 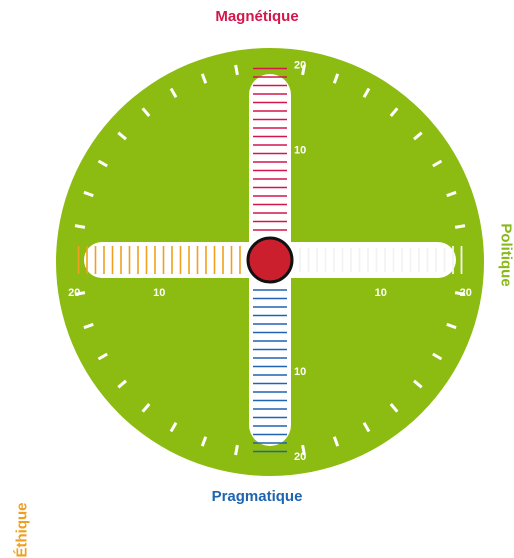 I want to click on tick-label-top-10: 10, so click(x=300, y=150).